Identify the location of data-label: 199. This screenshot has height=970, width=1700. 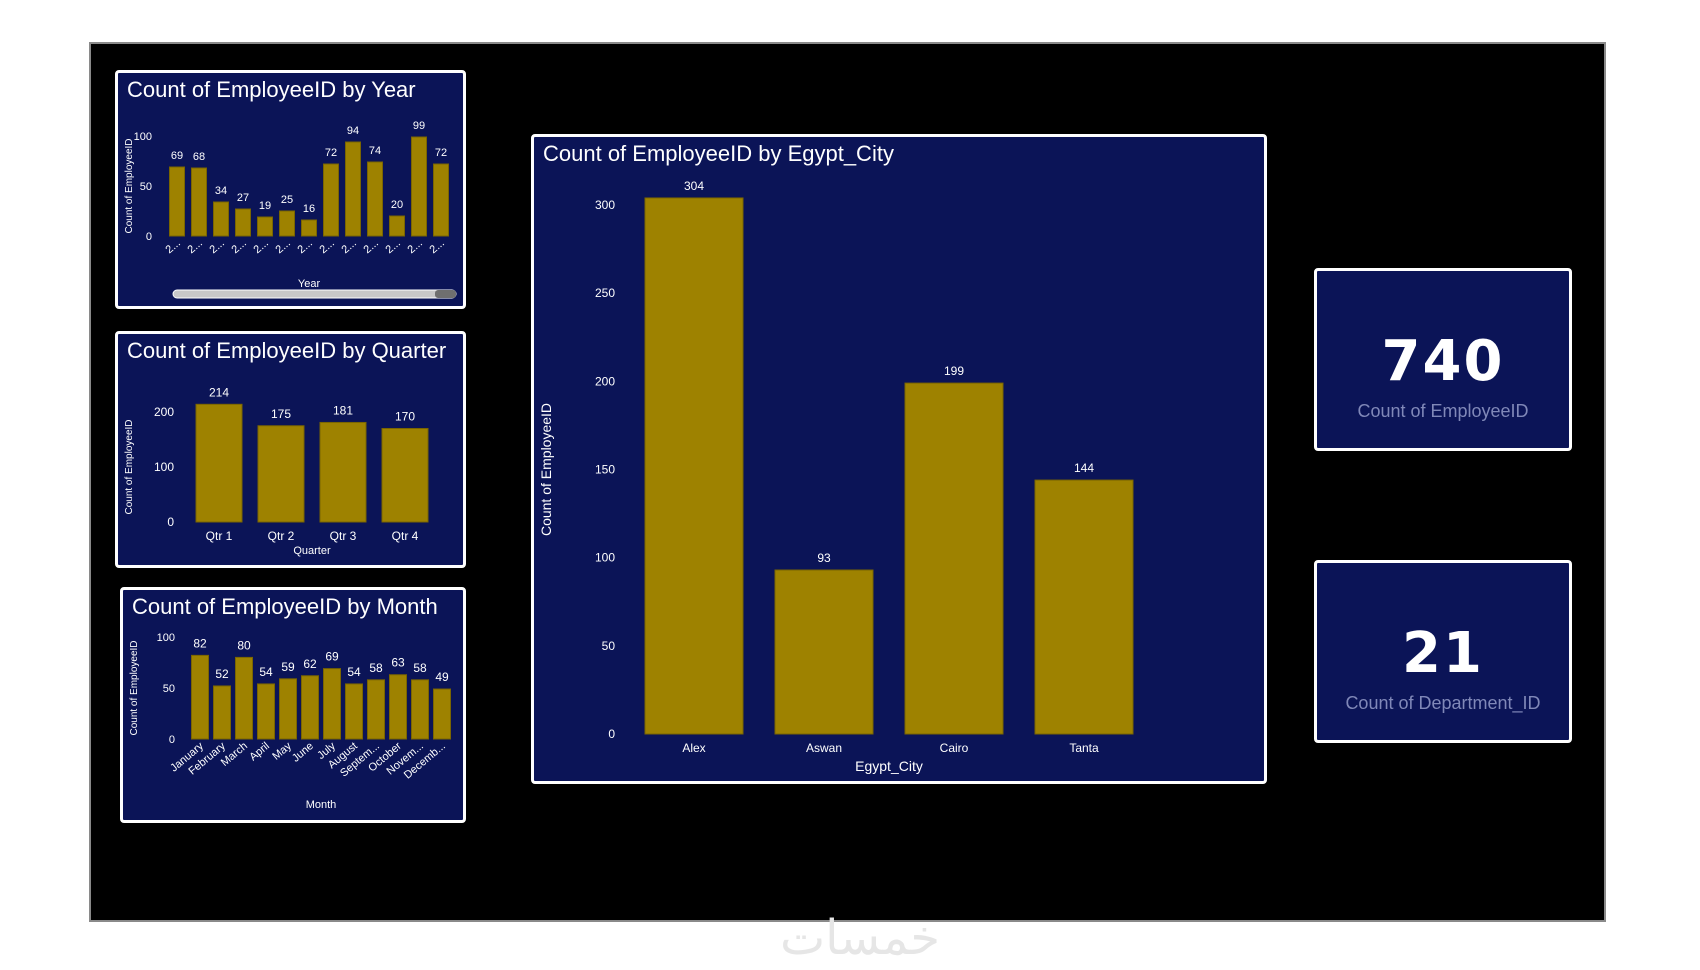
(954, 371).